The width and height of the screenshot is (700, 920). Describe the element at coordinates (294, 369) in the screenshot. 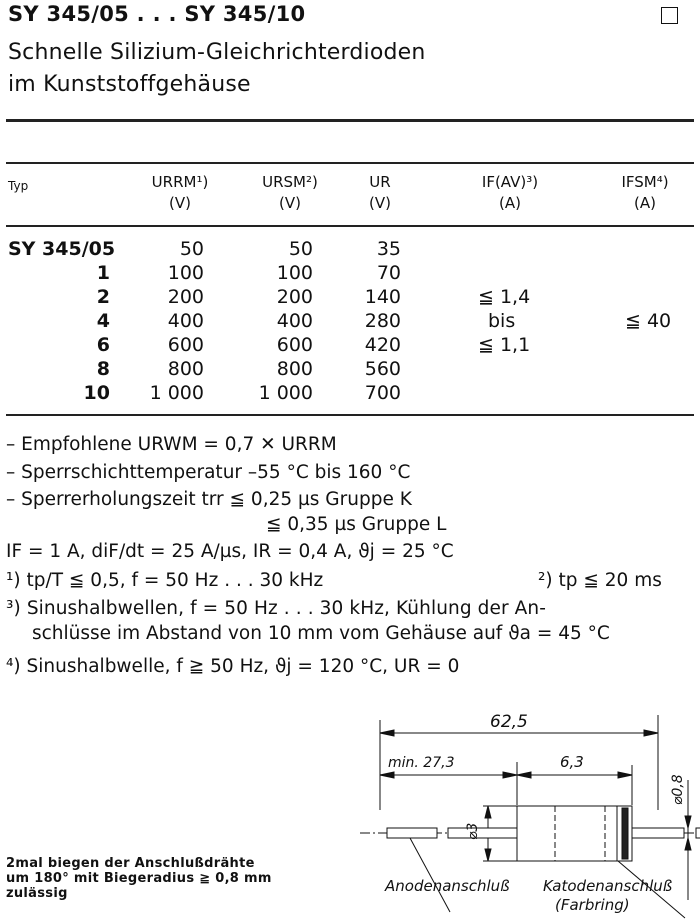

I see `cell-ursm: 800` at that location.